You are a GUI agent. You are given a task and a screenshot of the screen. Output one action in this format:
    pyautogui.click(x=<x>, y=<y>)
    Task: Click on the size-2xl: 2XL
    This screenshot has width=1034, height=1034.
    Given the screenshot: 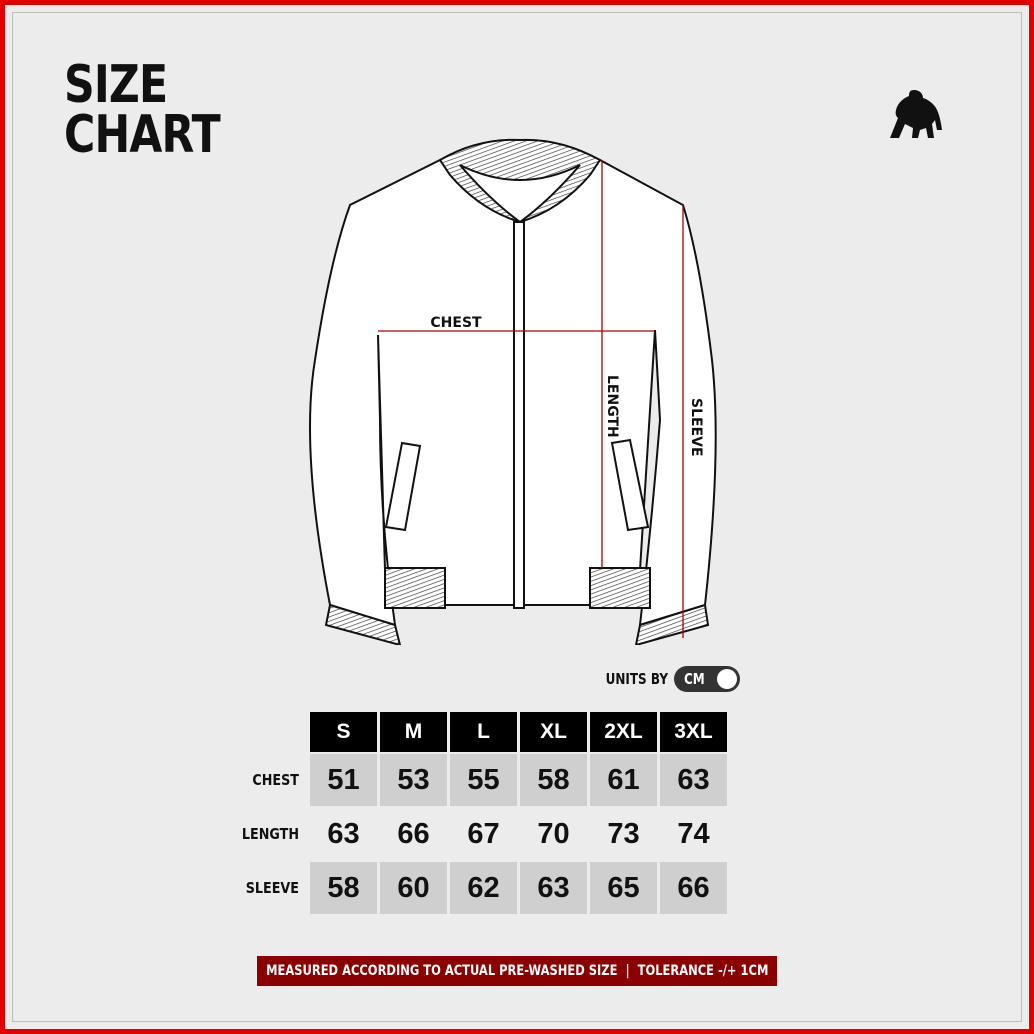 What is the action you would take?
    pyautogui.click(x=623, y=732)
    